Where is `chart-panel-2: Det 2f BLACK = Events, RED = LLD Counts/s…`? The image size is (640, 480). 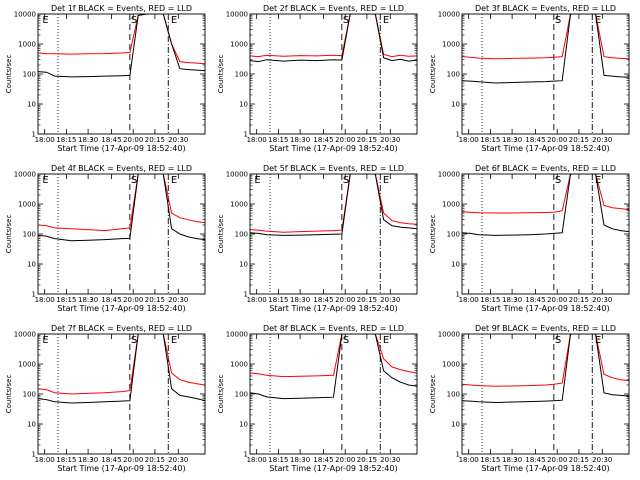 chart-panel-2: Det 2f BLACK = Events, RED = LLD Counts/s… is located at coordinates (317, 78).